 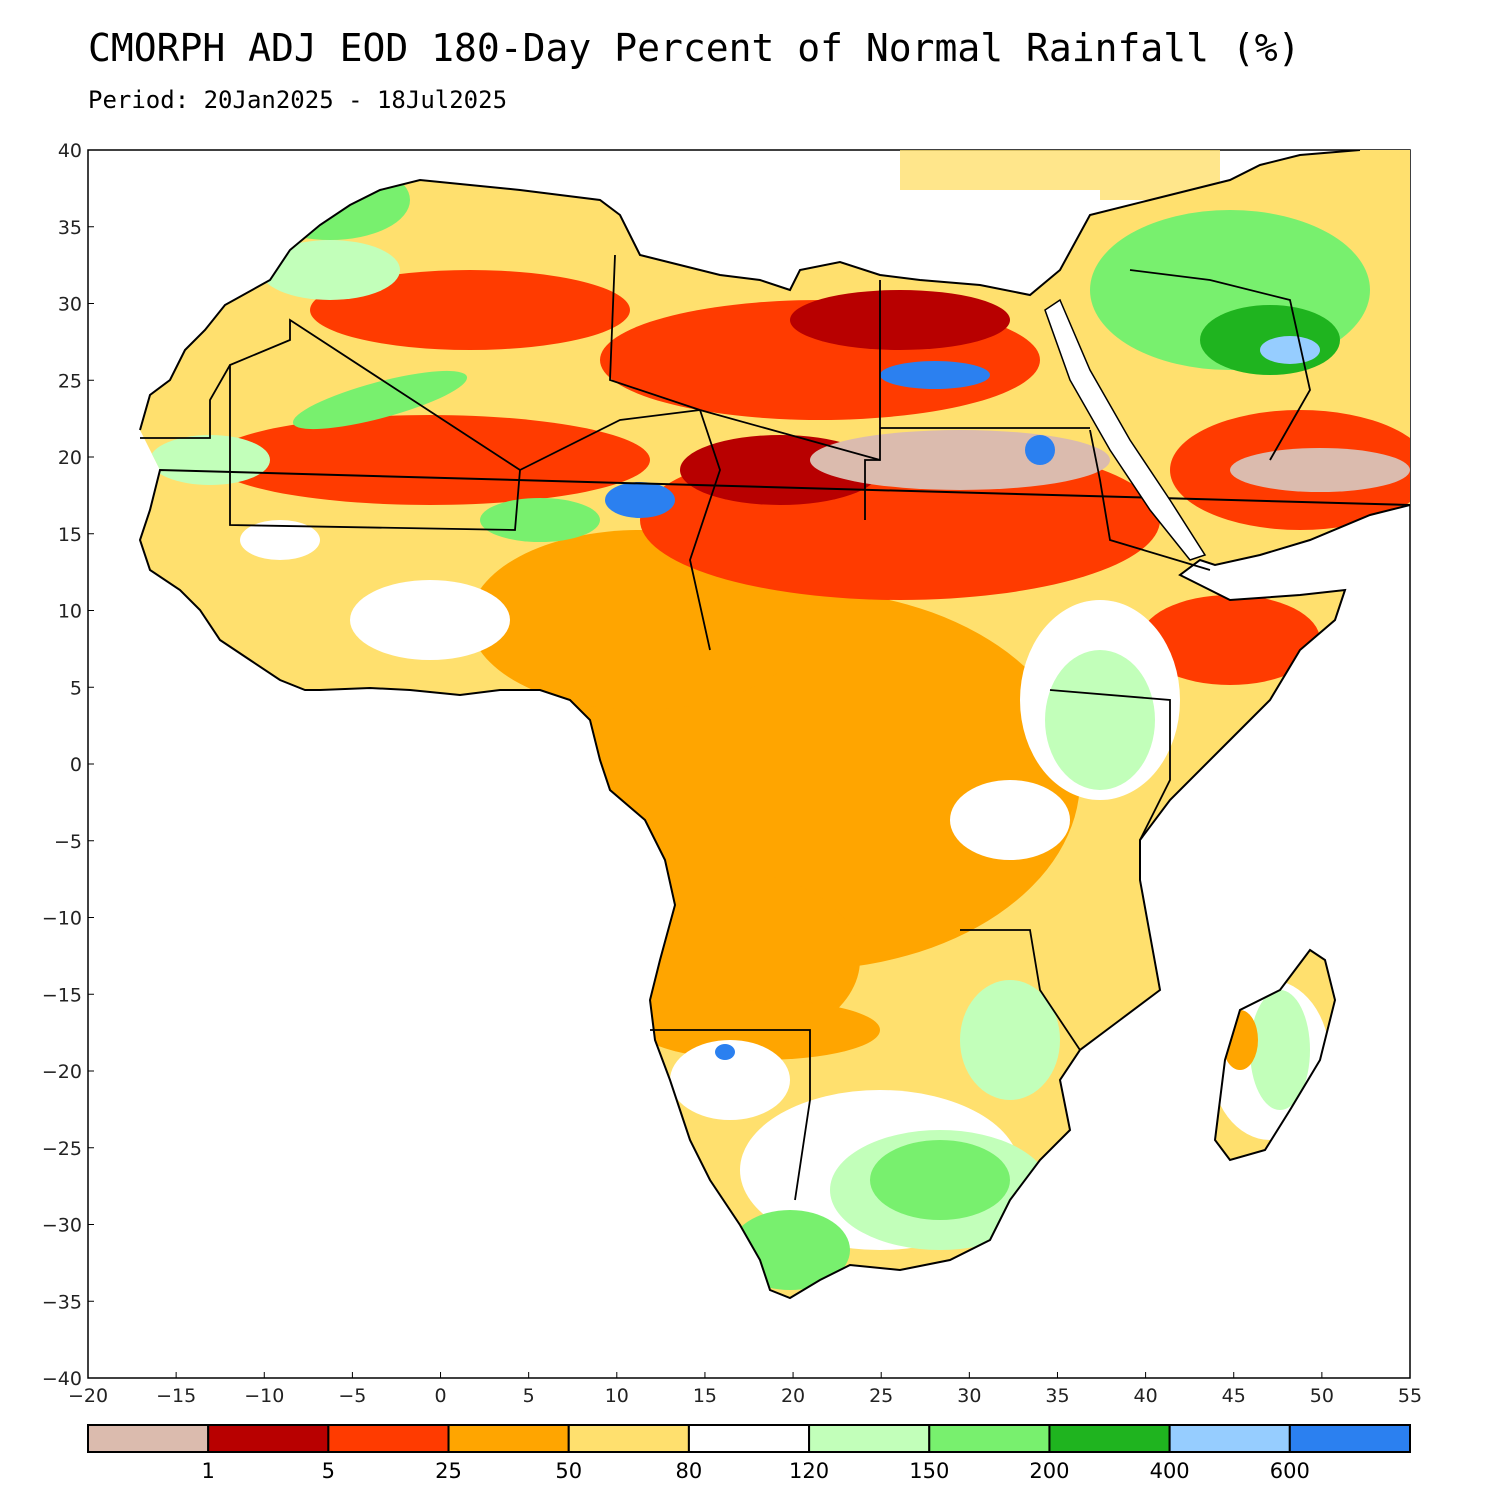 What do you see at coordinates (1410, 1396) in the screenshot?
I see `lon-tick-label: 55` at bounding box center [1410, 1396].